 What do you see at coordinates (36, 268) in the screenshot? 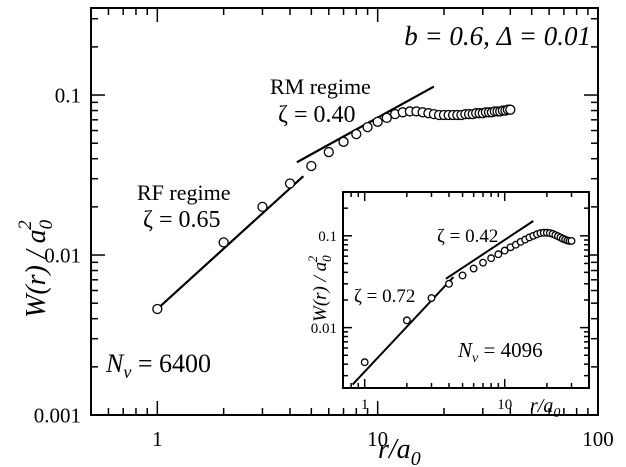
I see `main-y-axis-title: W(r) / a02` at bounding box center [36, 268].